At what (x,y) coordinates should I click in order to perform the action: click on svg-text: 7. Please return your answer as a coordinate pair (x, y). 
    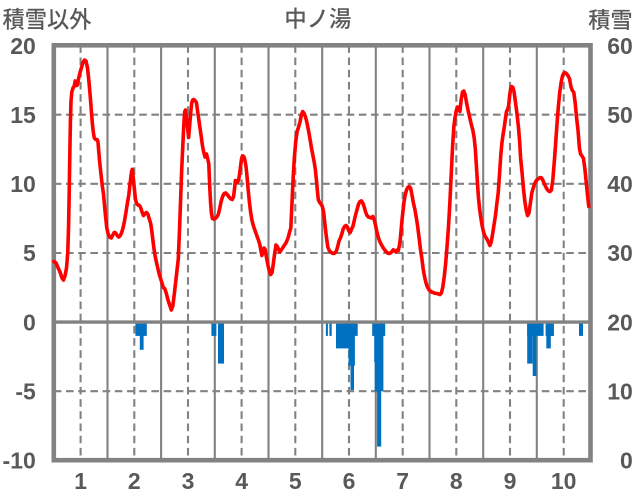
    Looking at the image, I should click on (402, 481).